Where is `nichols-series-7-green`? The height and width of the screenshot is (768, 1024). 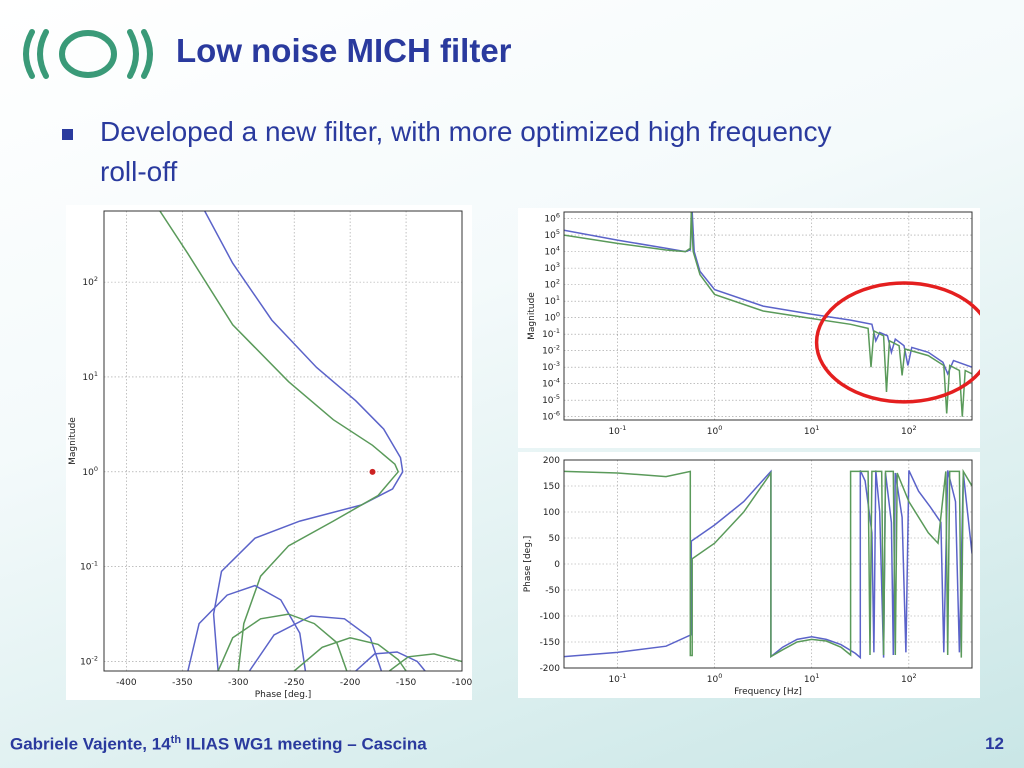
nichols-series-7-green is located at coordinates (425, 662).